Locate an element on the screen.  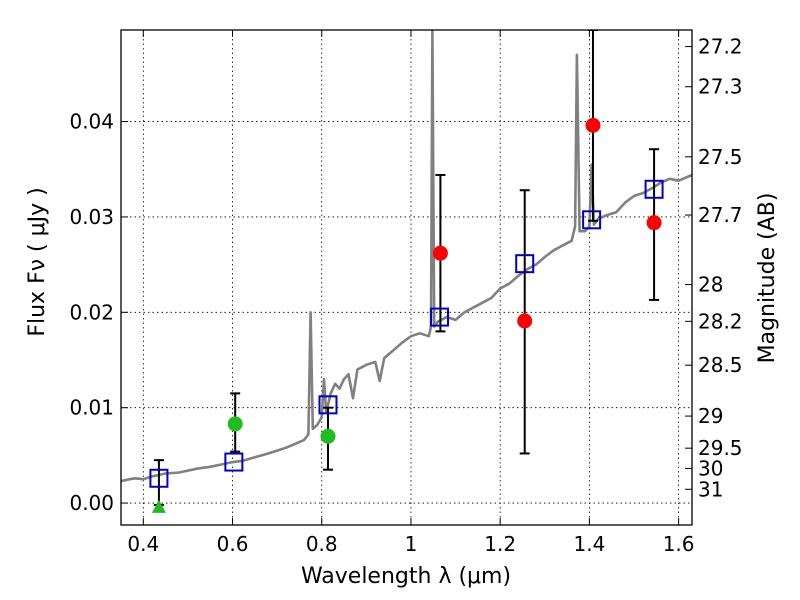
y-tick-label: 0.03 is located at coordinates (91, 217).